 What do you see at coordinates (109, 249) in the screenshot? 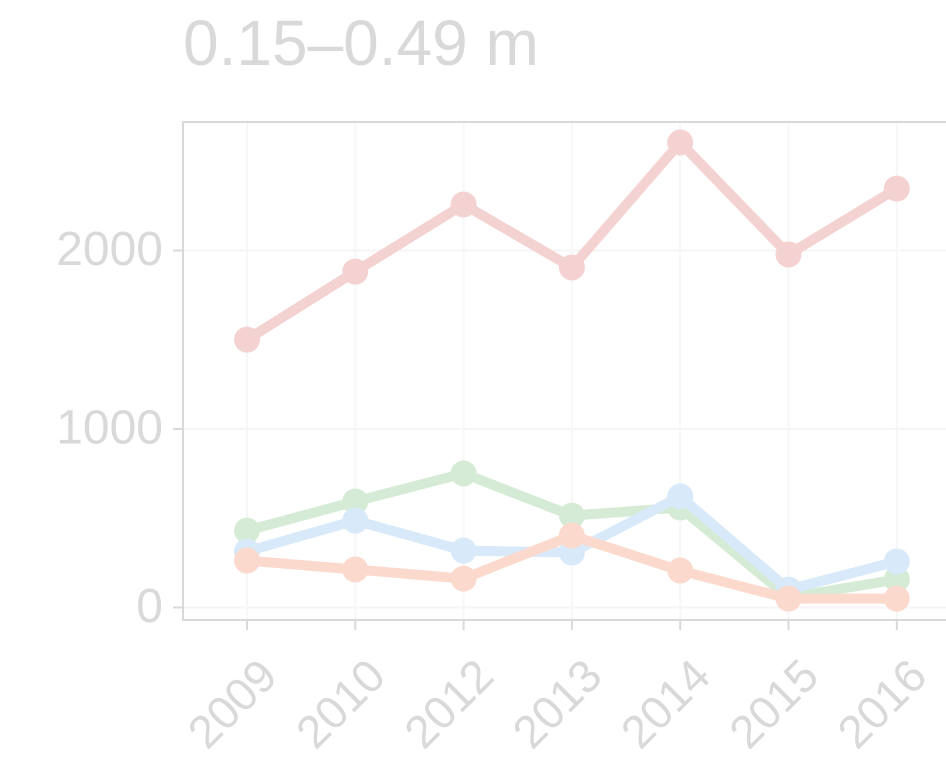
I see `y-tick-label: 2000` at bounding box center [109, 249].